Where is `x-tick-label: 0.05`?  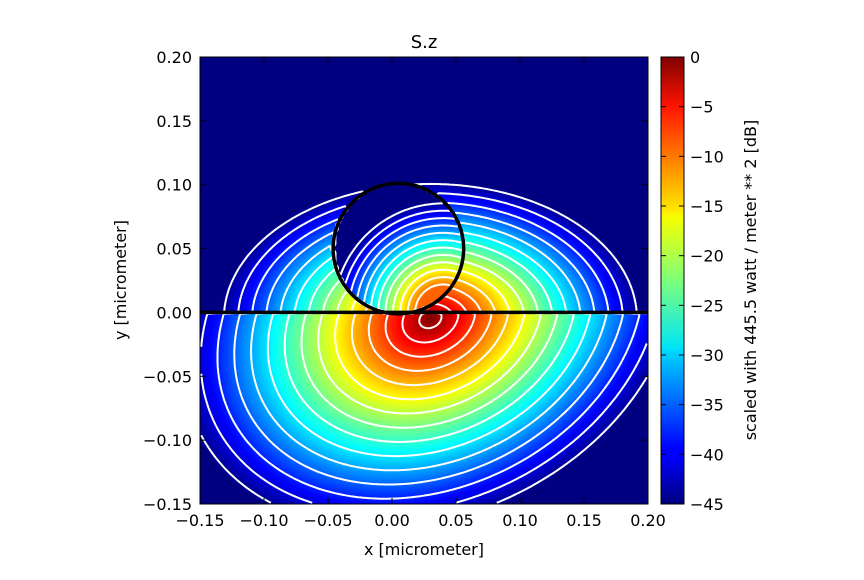 x-tick-label: 0.05 is located at coordinates (456, 520).